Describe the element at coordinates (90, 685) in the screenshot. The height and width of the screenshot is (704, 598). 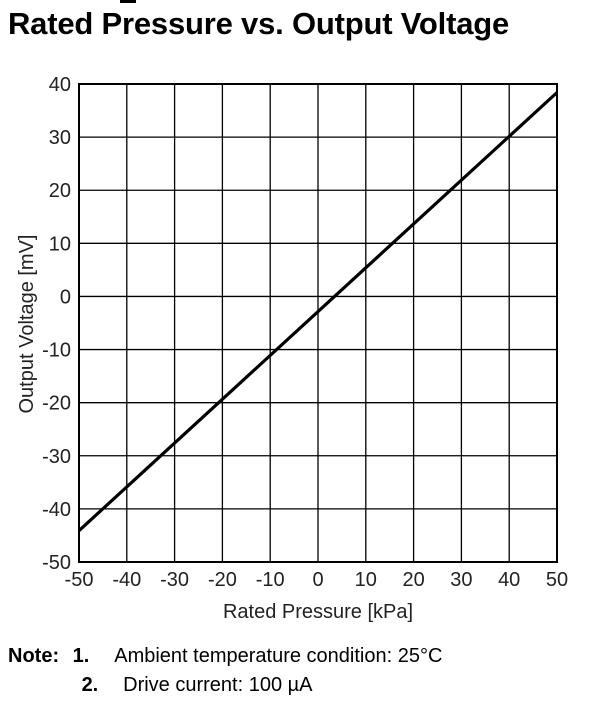
I see `note-number: 2.` at that location.